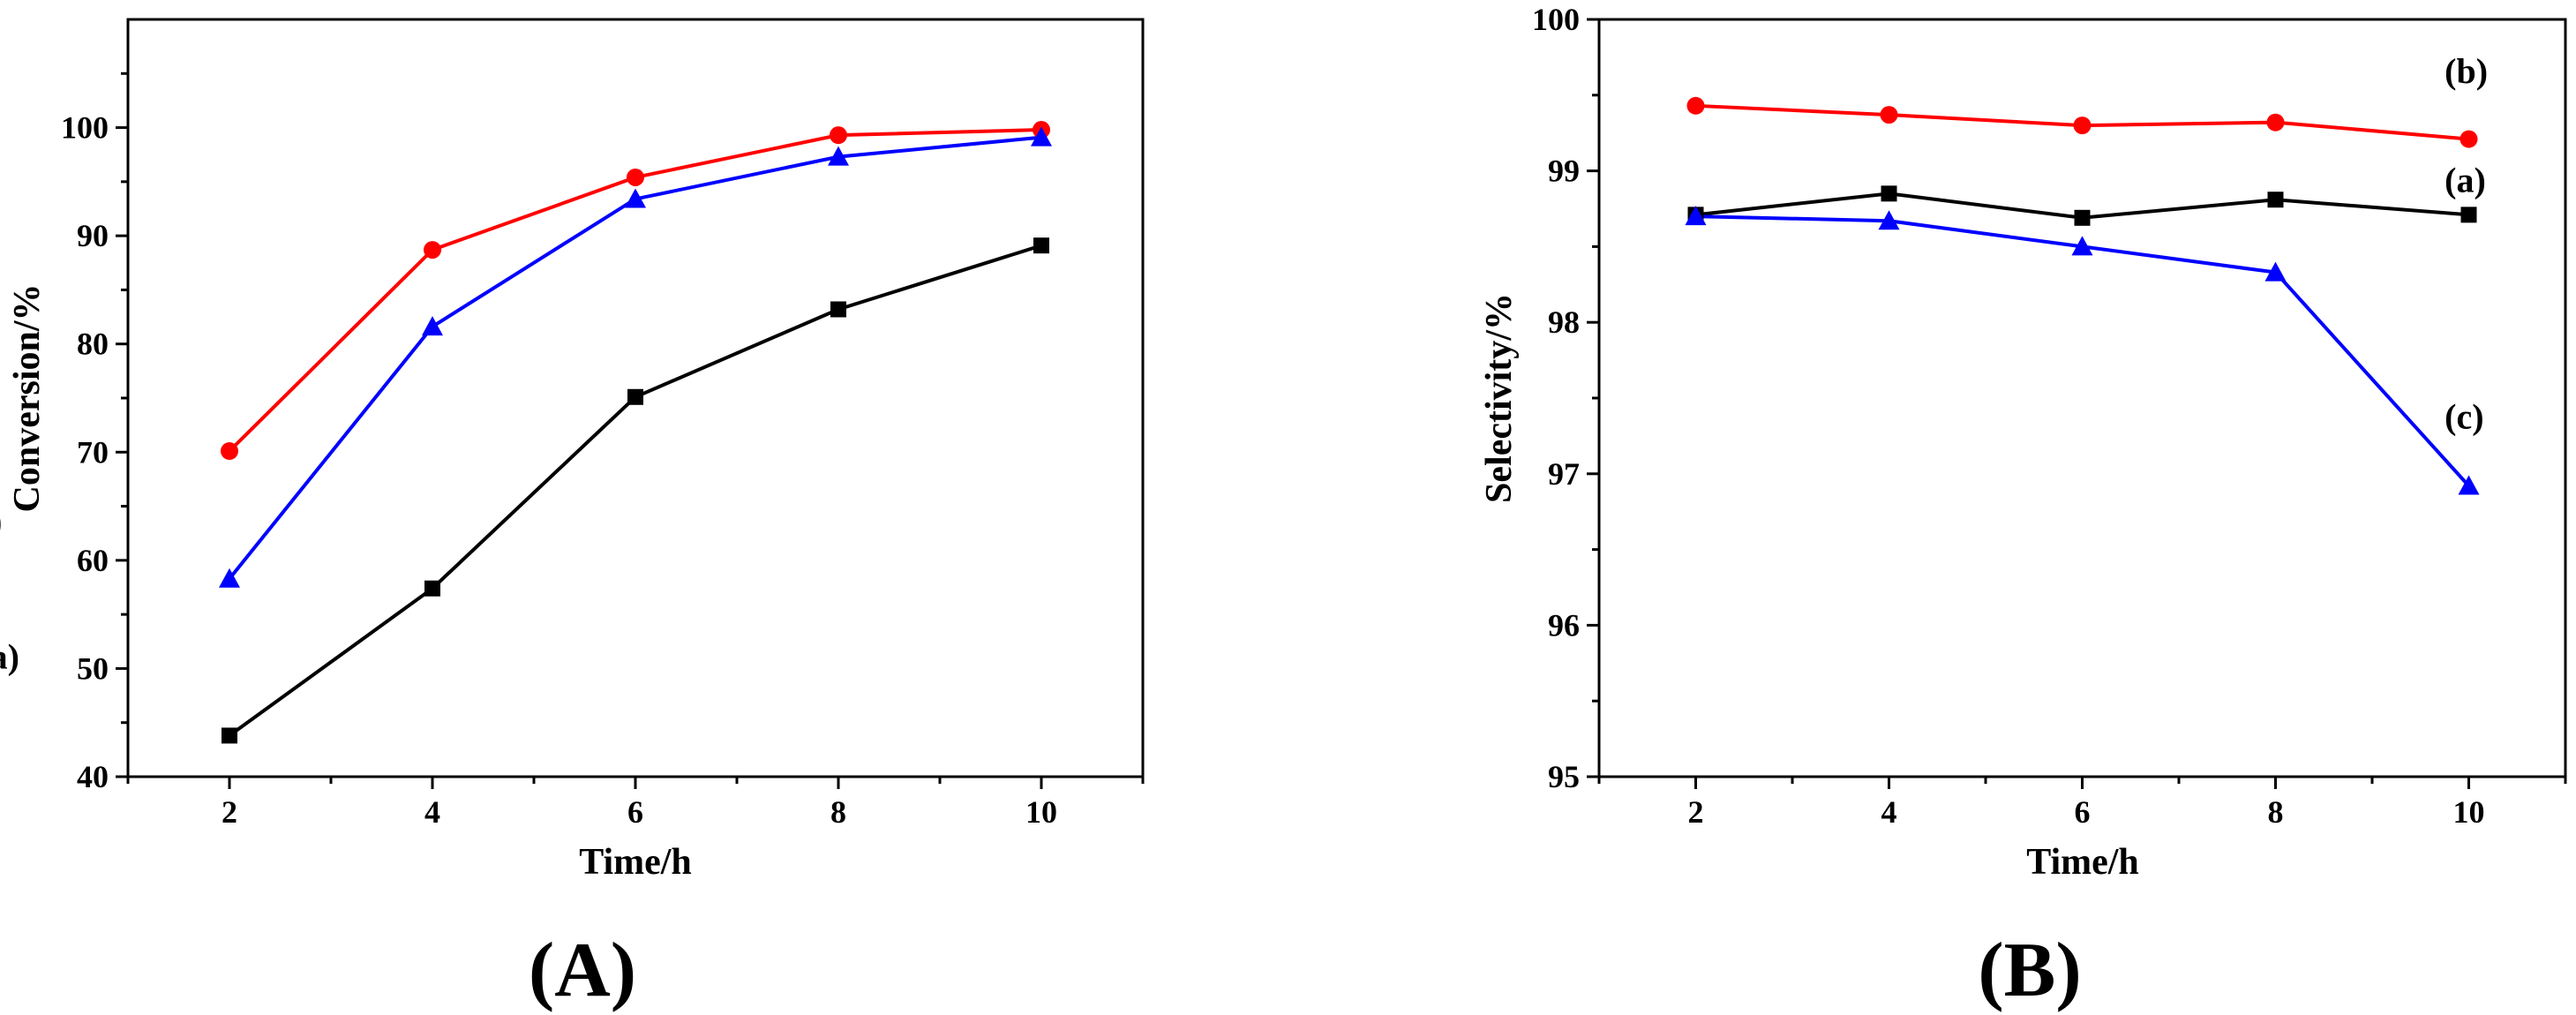 The image size is (2576, 1015). What do you see at coordinates (582, 970) in the screenshot?
I see `panel-a-label: (A)` at bounding box center [582, 970].